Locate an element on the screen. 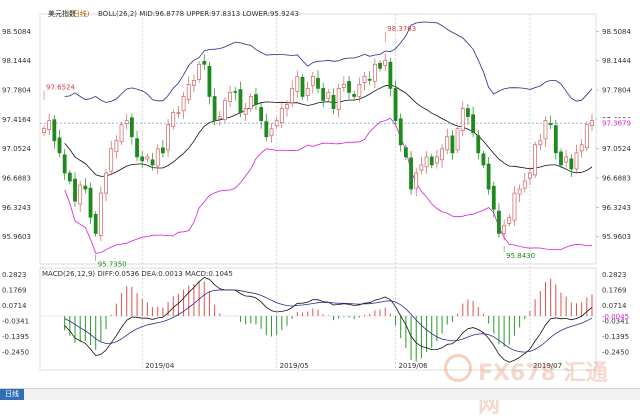  macd-y-tick-label-left: 0.1769 is located at coordinates (14, 291).